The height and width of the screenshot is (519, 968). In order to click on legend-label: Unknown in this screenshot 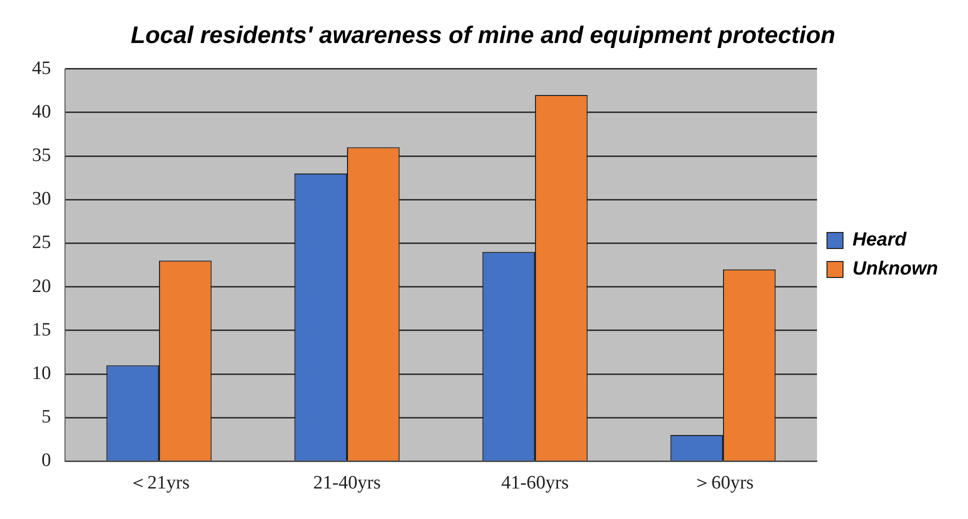, I will do `click(895, 269)`.